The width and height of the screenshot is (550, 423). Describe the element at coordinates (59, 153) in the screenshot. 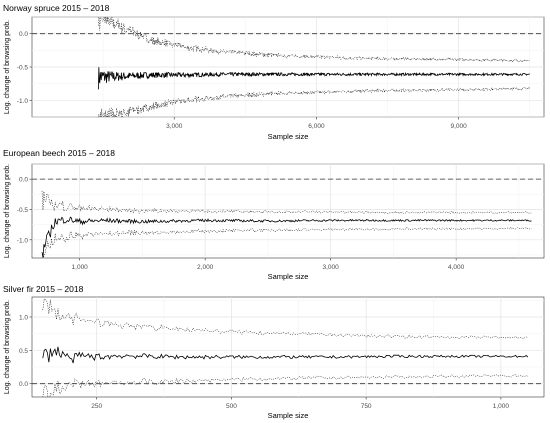

I see `chart-title: European beech 2015 – 2018` at that location.